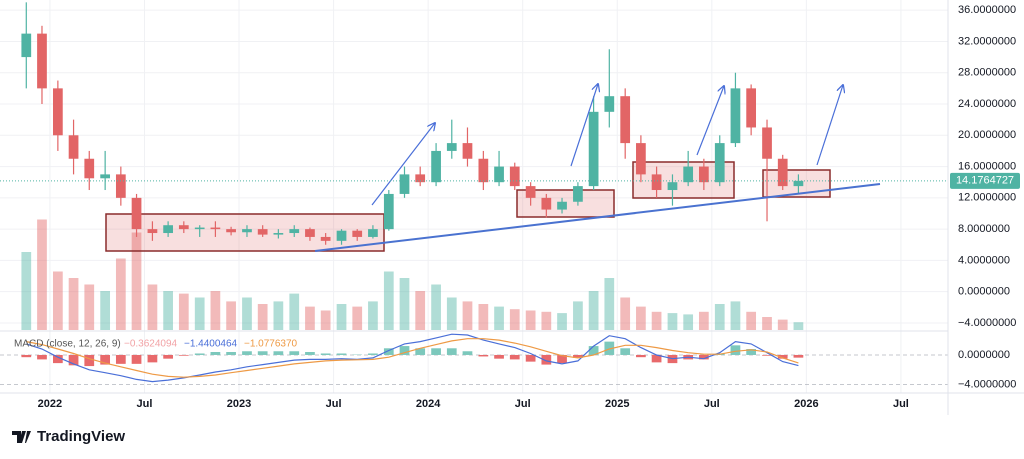 This screenshot has height=459, width=1024. I want to click on x-tick-label: 2023, so click(239, 404).